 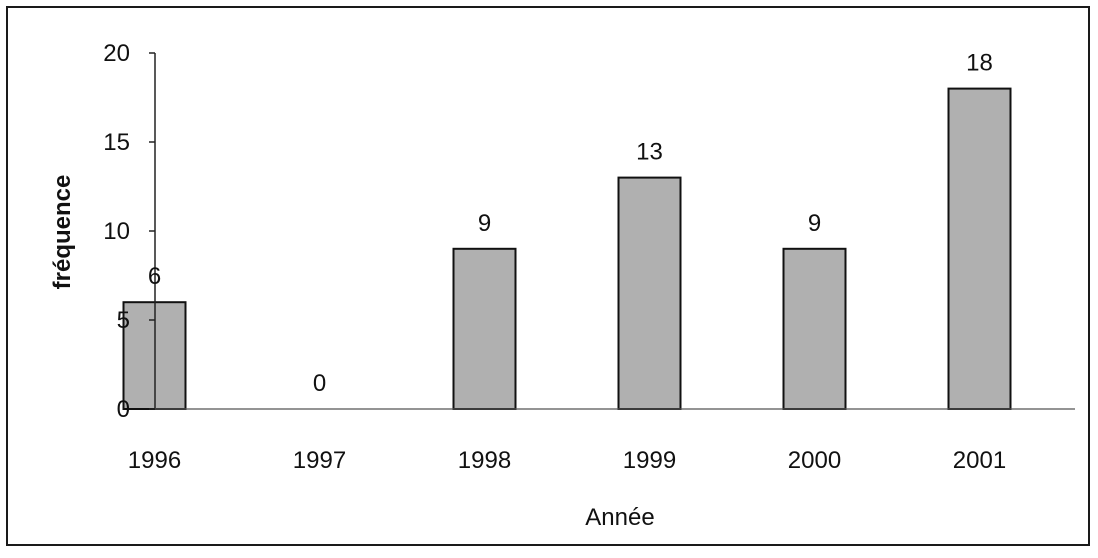 What do you see at coordinates (814, 223) in the screenshot?
I see `data-label-2000: 9` at bounding box center [814, 223].